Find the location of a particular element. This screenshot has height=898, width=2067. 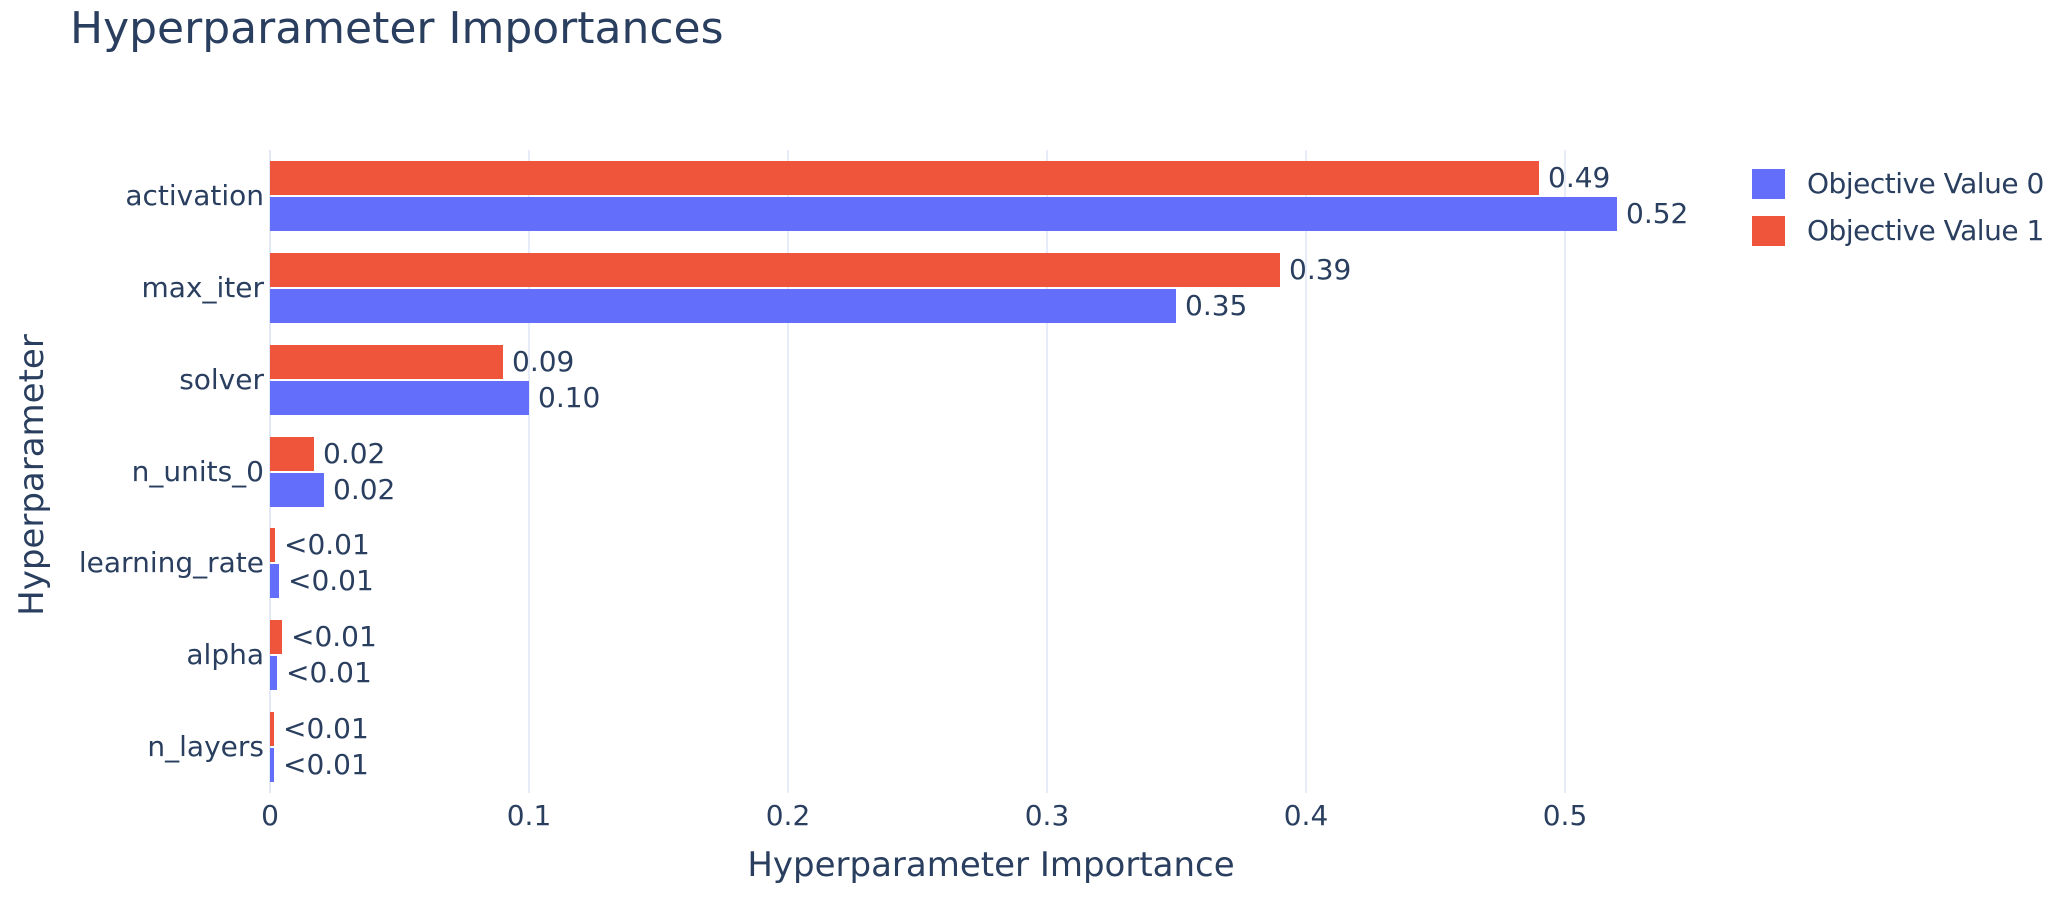

bar-value-label-alpha-1: <0.01 is located at coordinates (329, 673).